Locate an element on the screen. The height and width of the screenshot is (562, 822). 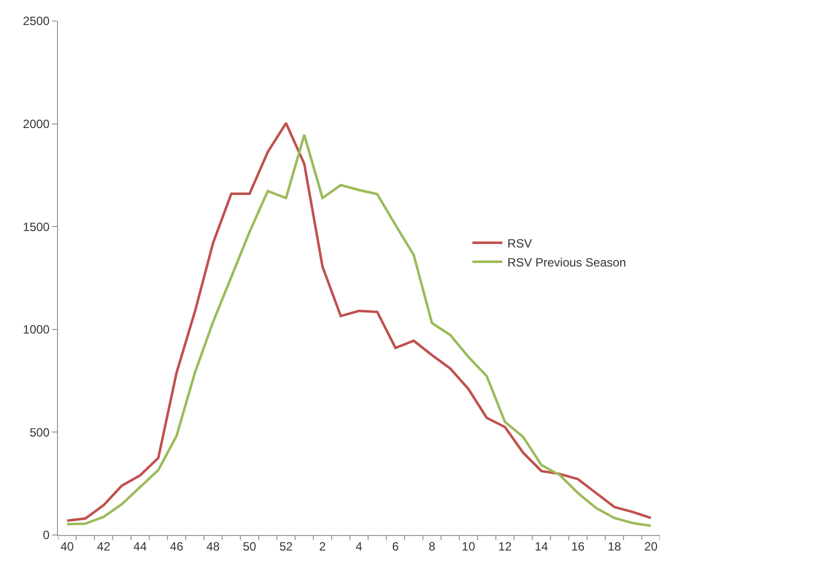
y-tick-label: 500 is located at coordinates (40, 432).